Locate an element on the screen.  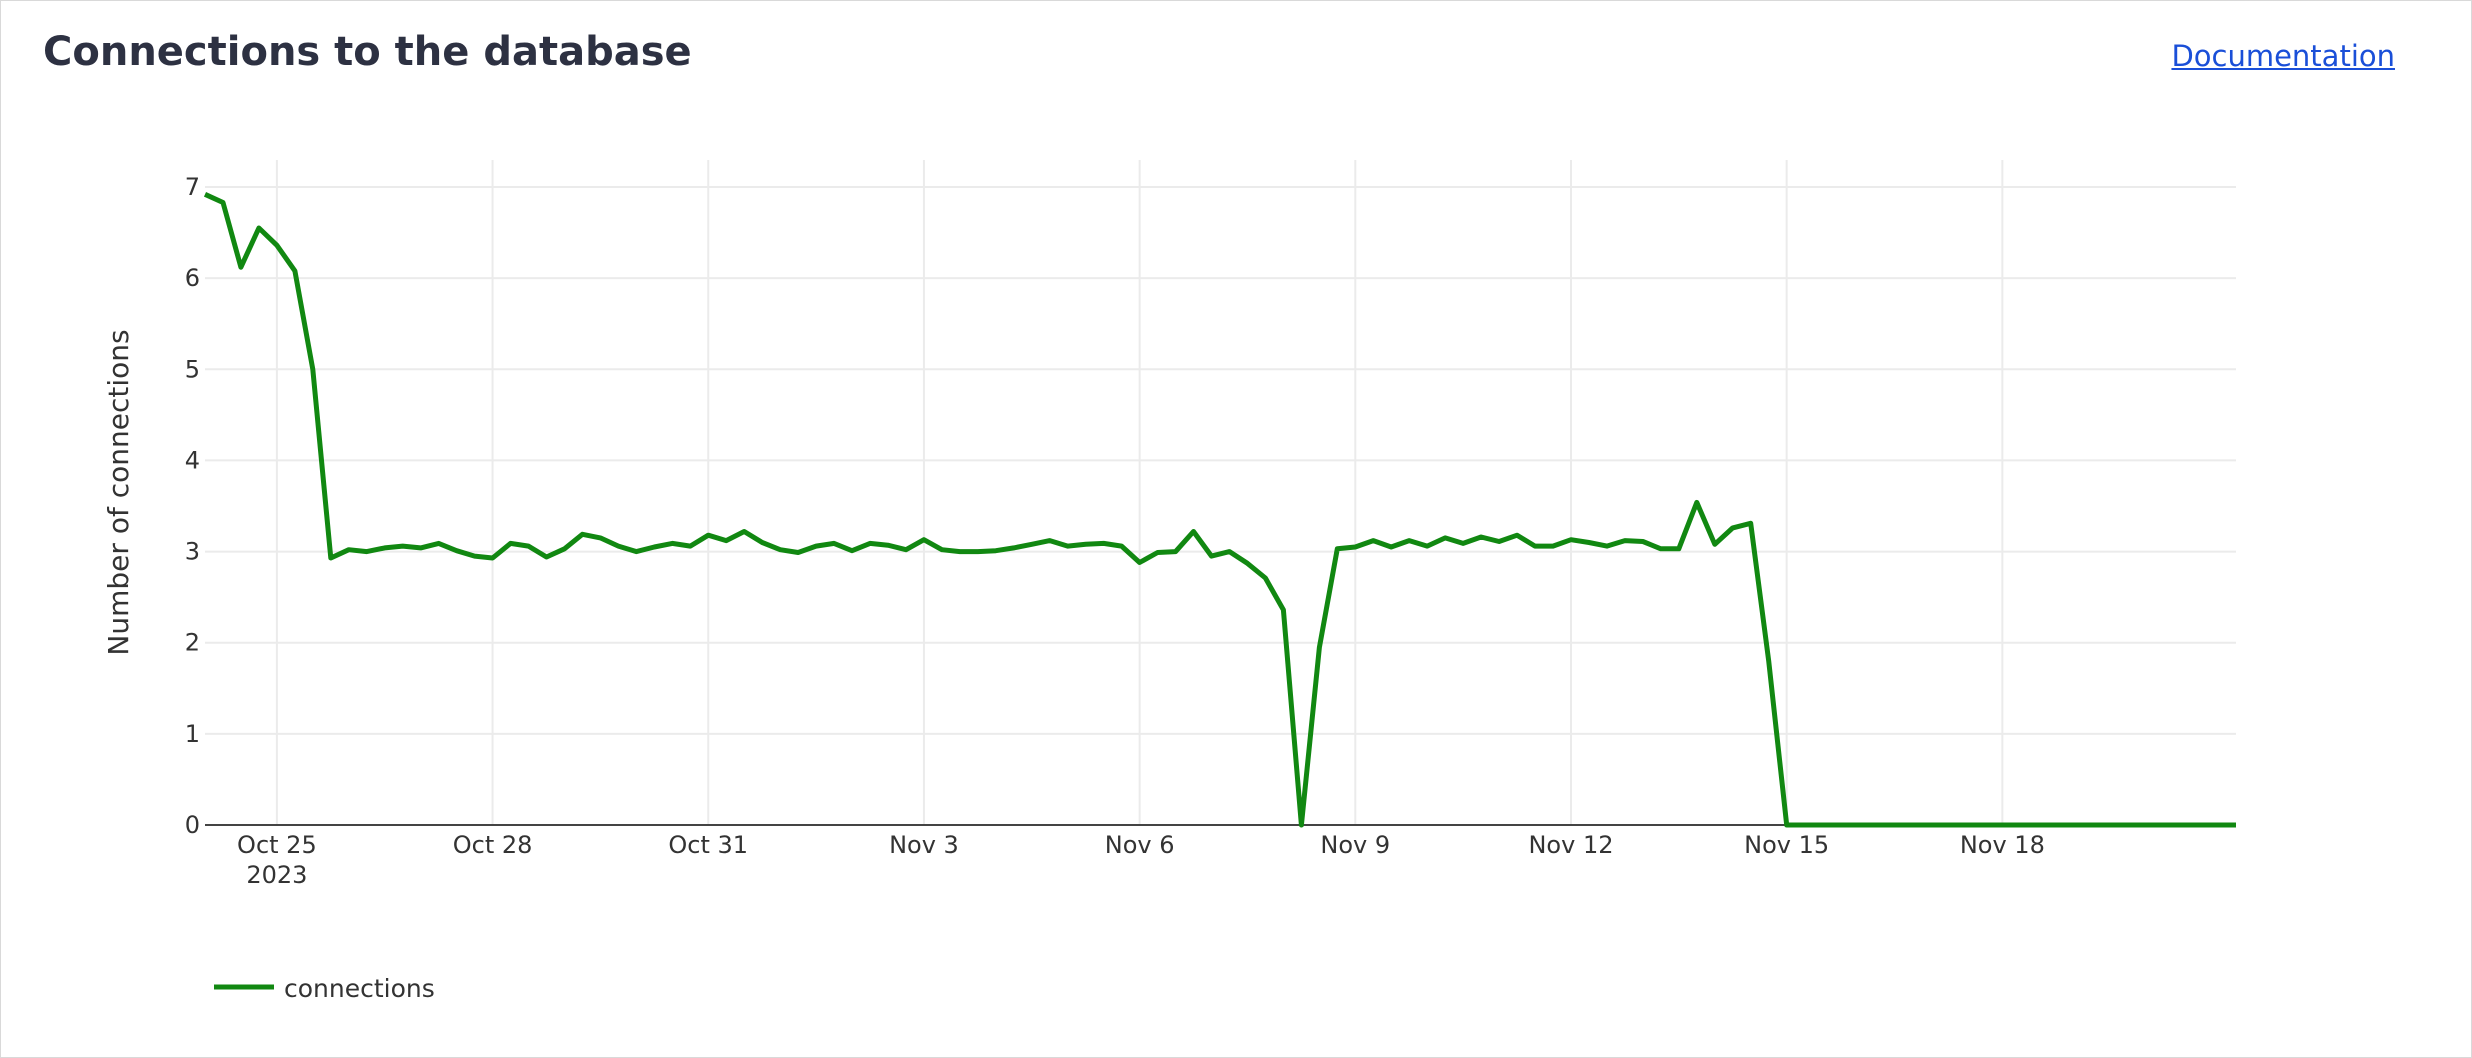
x-tick-label-3: Nov 3 is located at coordinates (924, 845).